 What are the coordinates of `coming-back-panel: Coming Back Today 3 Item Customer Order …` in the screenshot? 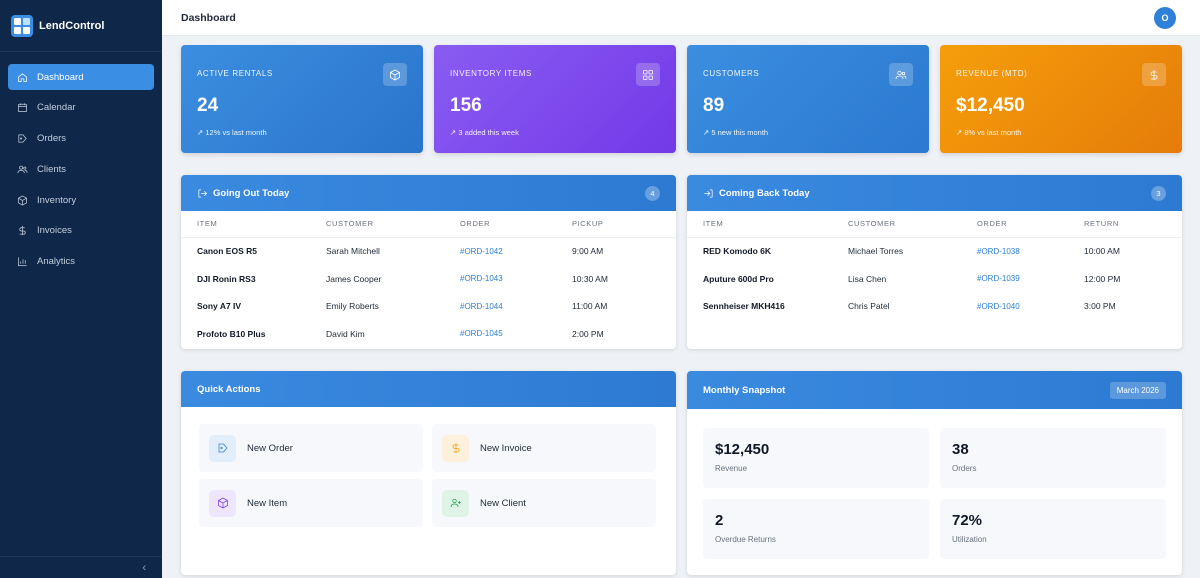 It's located at (934, 262).